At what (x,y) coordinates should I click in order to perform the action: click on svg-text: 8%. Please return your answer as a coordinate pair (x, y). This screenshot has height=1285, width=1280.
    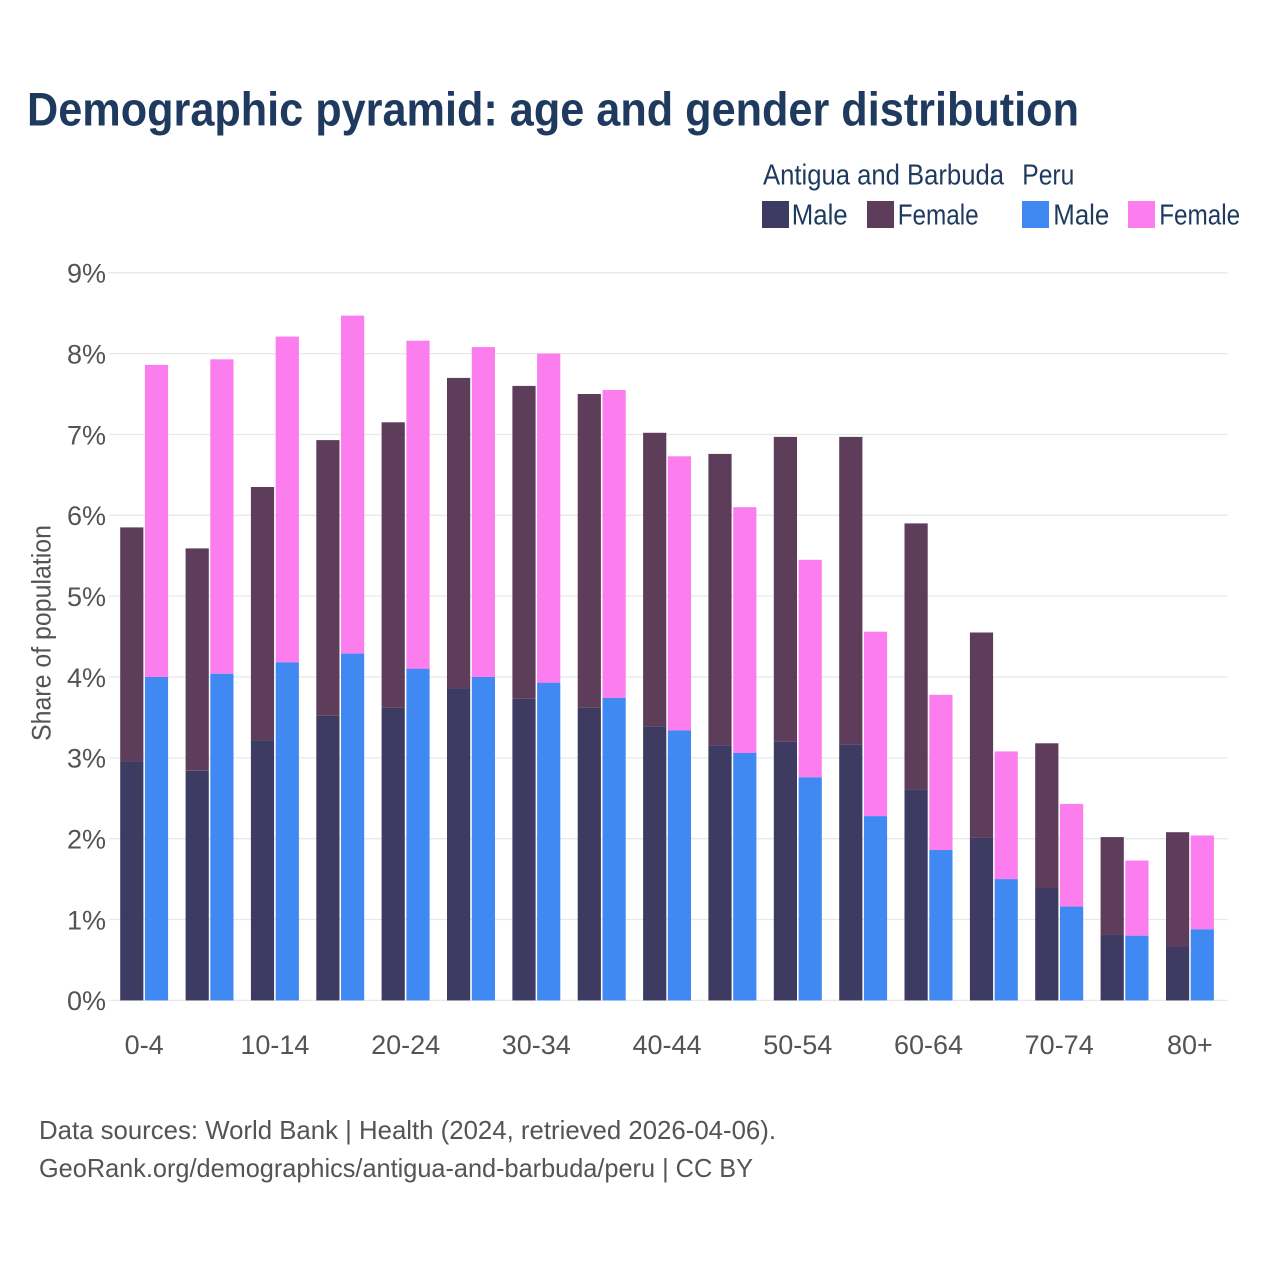
    Looking at the image, I should click on (86, 354).